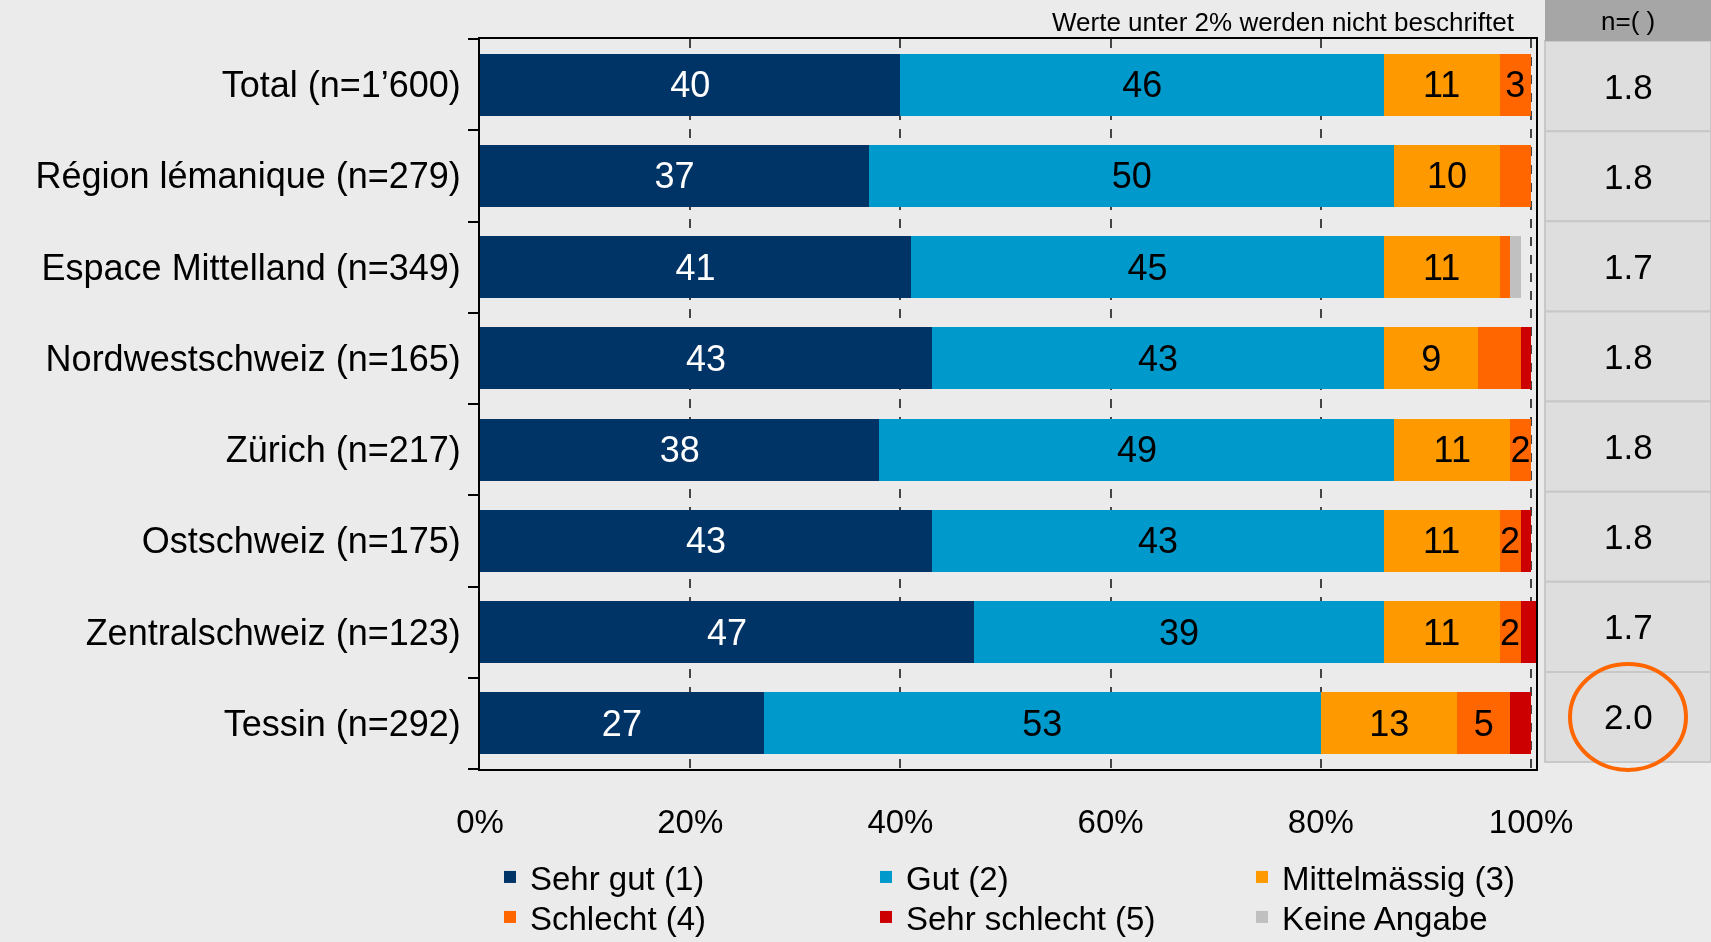 The height and width of the screenshot is (942, 1711). Describe the element at coordinates (1531, 821) in the screenshot. I see `x-tick-label: 100%` at that location.